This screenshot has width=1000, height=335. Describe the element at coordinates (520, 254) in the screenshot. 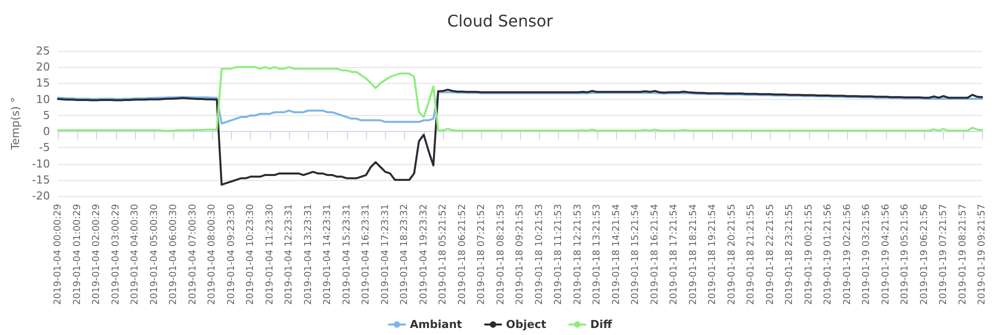

I see `x-tick-label: 2019-01-18 09:21:53` at that location.